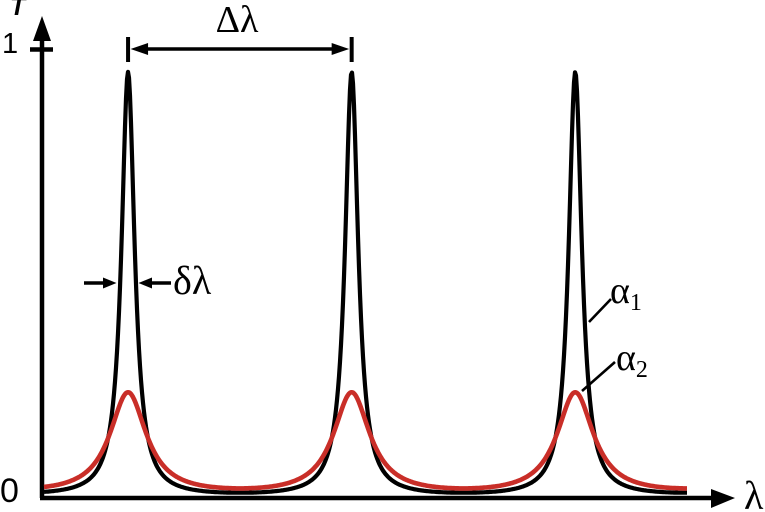 The height and width of the screenshot is (512, 765). I want to click on series-label-alpha1: α1, so click(626, 293).